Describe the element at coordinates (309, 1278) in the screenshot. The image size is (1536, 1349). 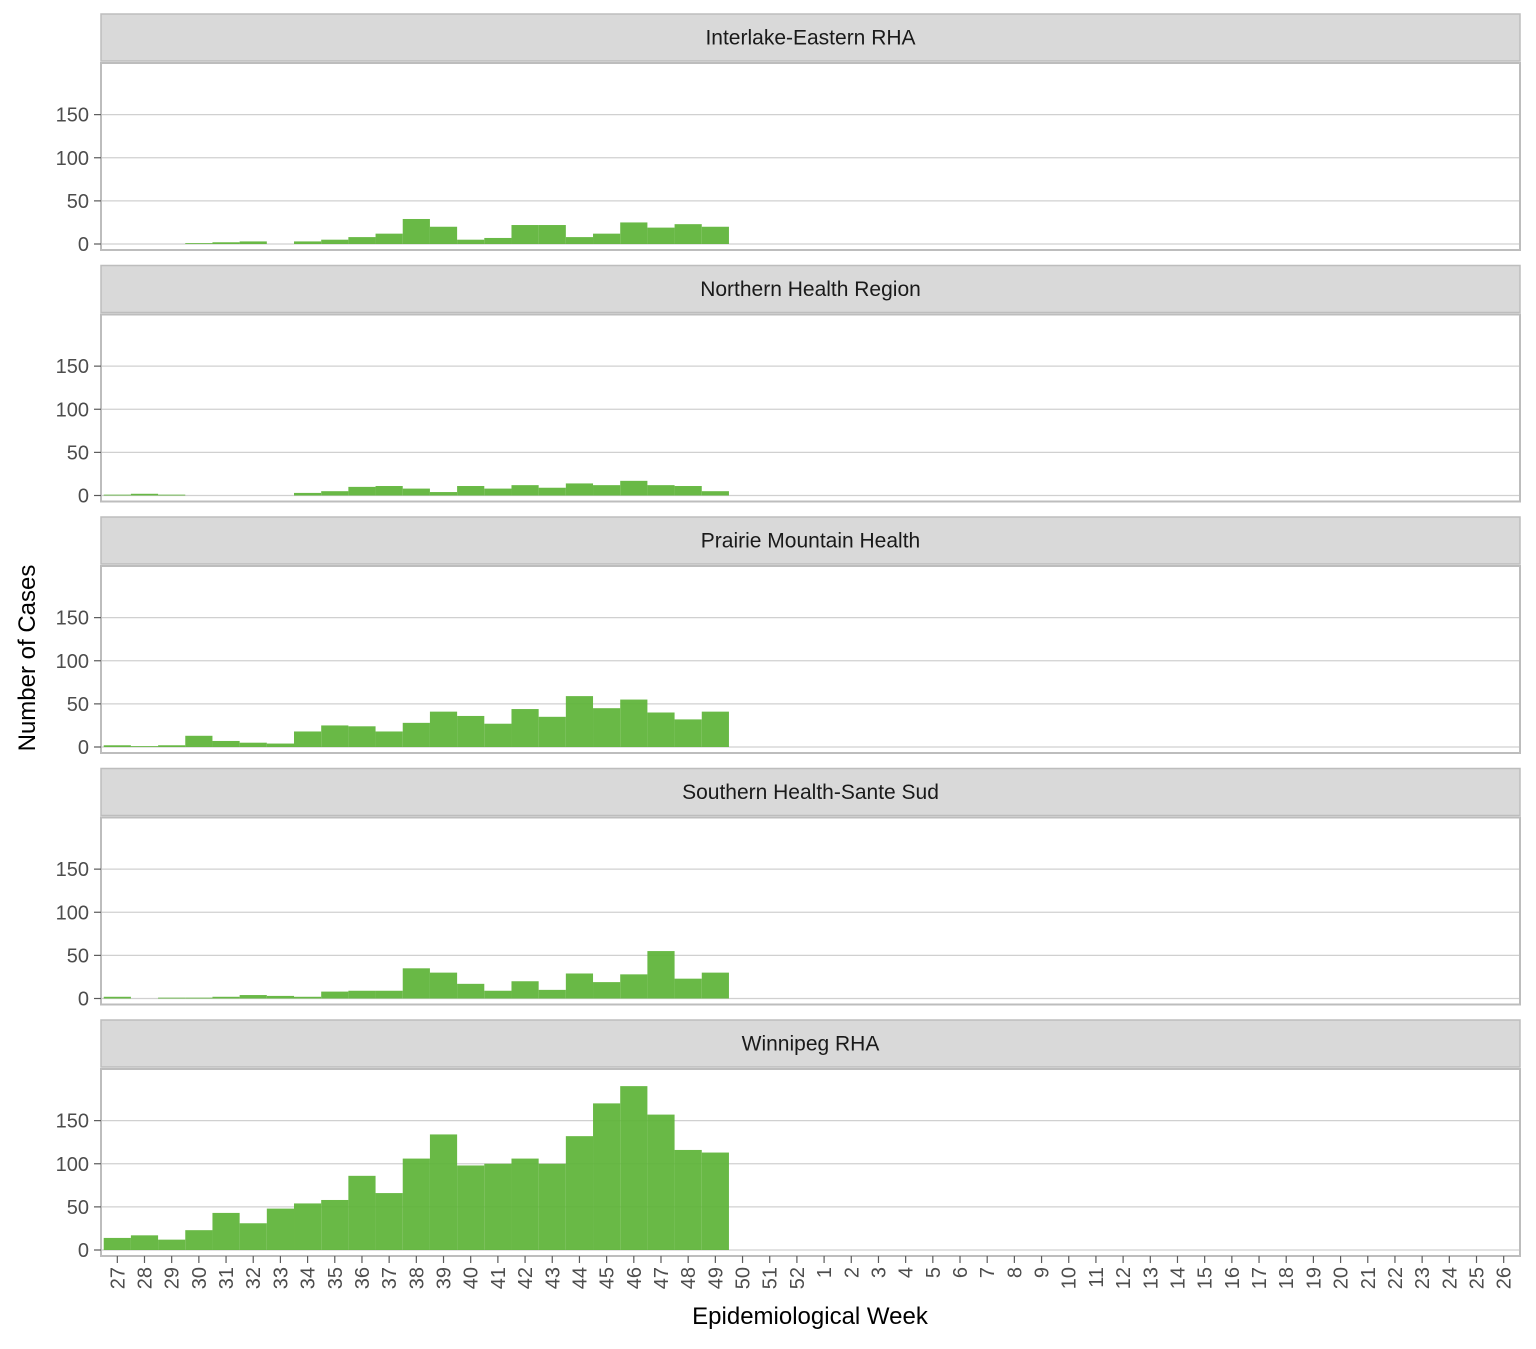
I see `x-tick-label: 34` at that location.